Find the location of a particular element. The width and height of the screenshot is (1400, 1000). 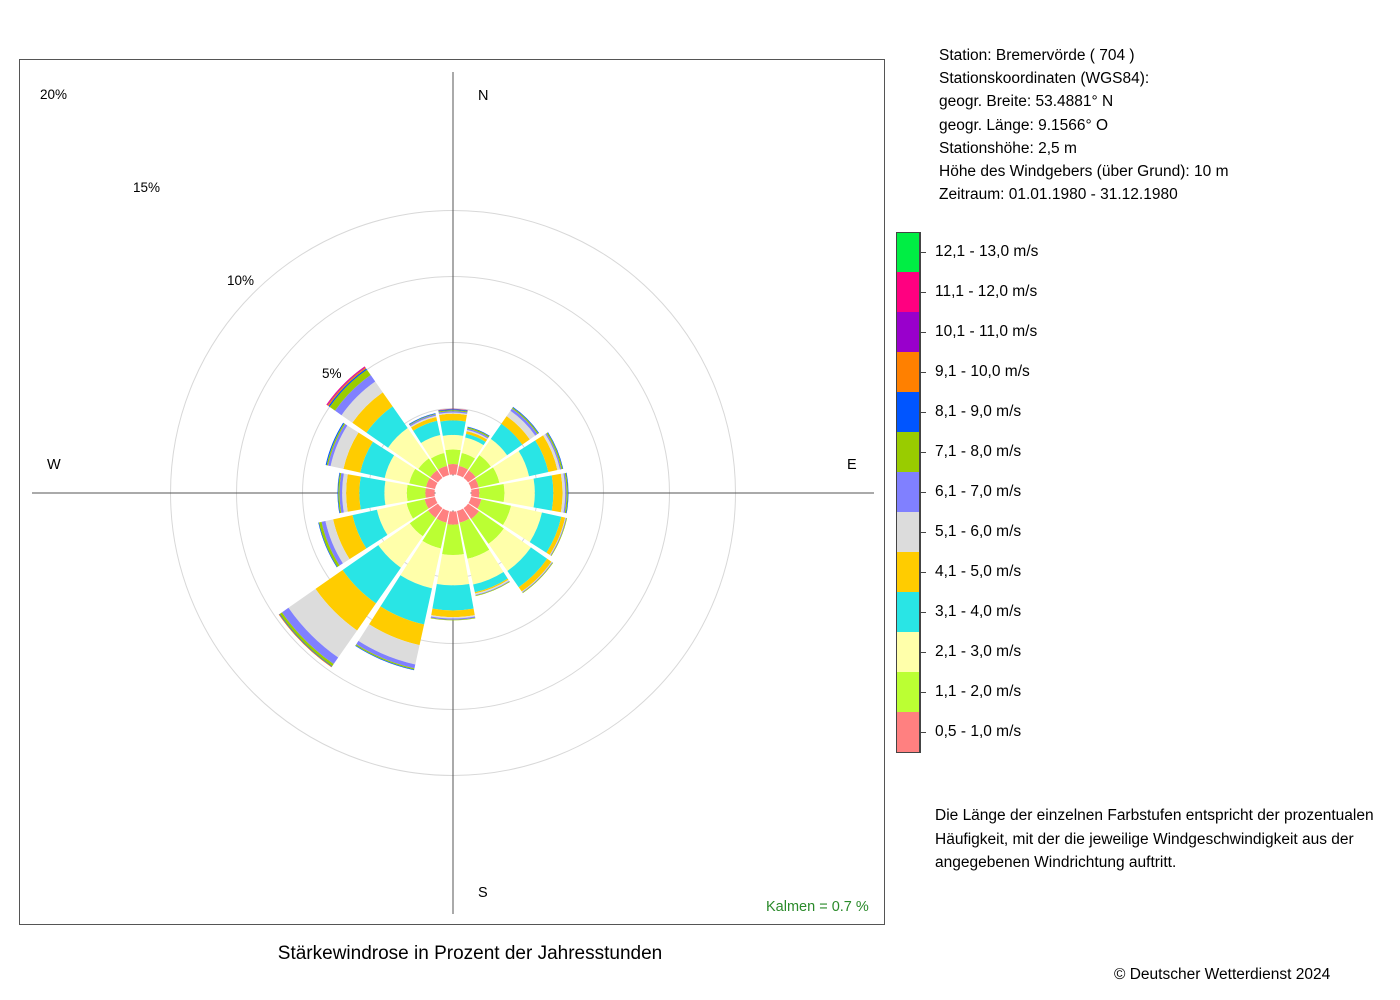

compass-label-w: W is located at coordinates (54, 465).